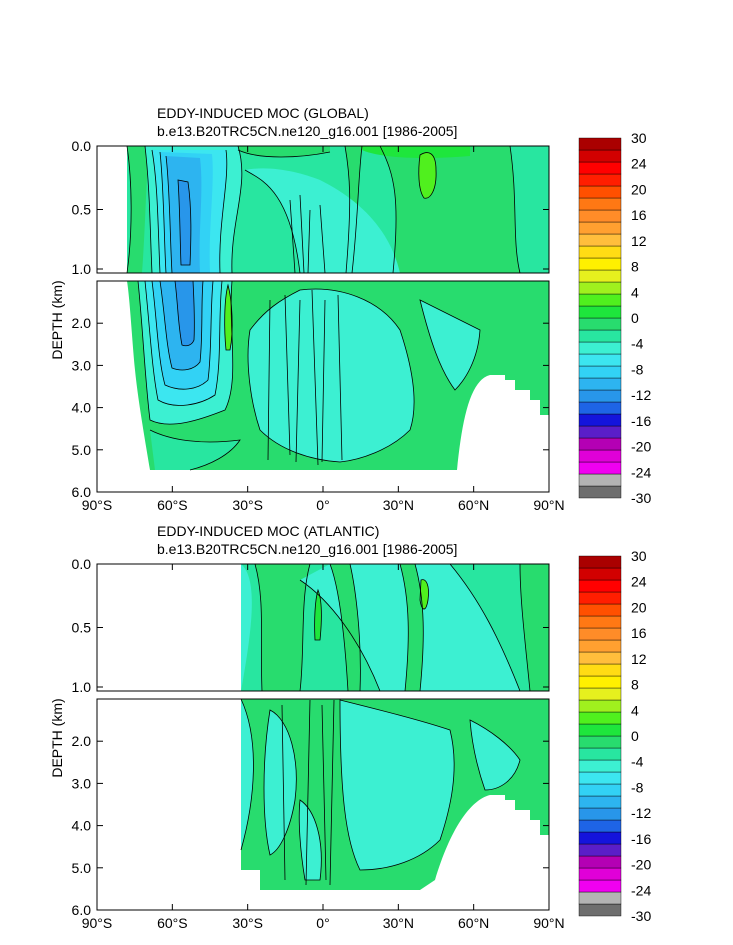 This screenshot has height=945, width=733. I want to click on colorbar-label: 30, so click(639, 556).